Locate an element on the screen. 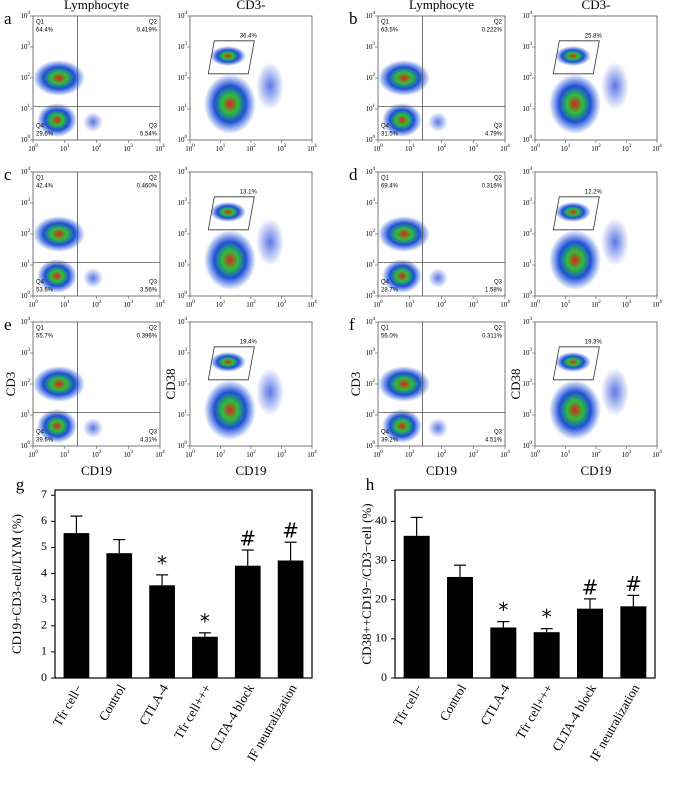  quadrant-percent: 63.5% is located at coordinates (390, 31).